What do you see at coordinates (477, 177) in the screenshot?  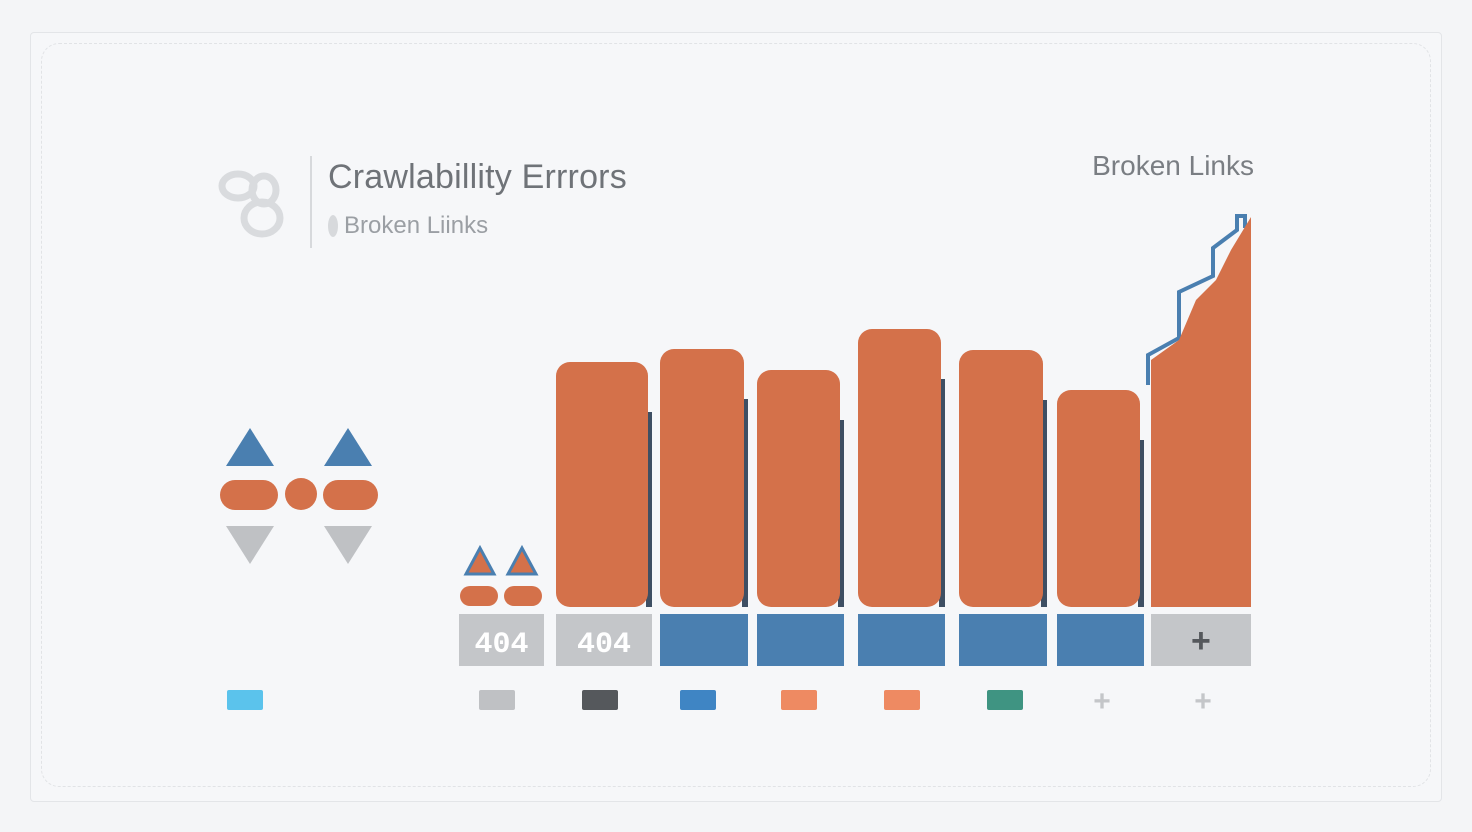 I see `chart-title: Crawlabillity Errrors` at bounding box center [477, 177].